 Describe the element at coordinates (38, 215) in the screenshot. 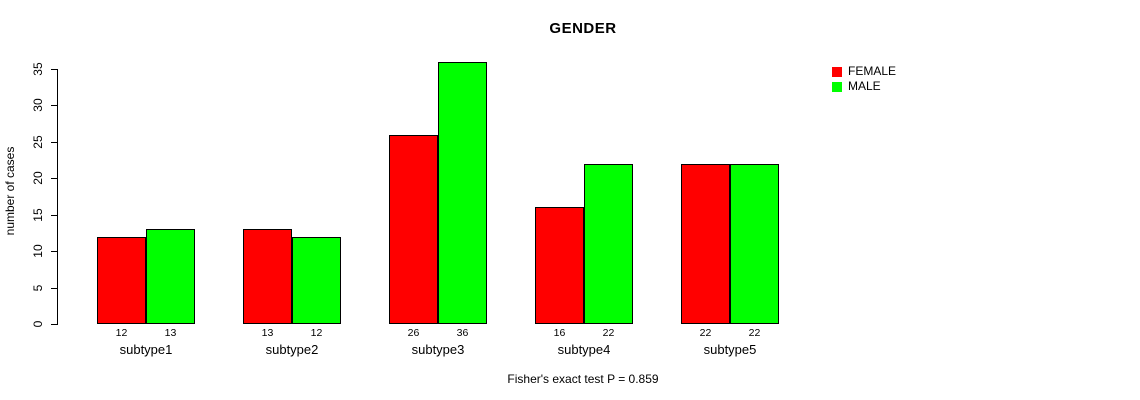

I see `y-tick-label: 15` at that location.